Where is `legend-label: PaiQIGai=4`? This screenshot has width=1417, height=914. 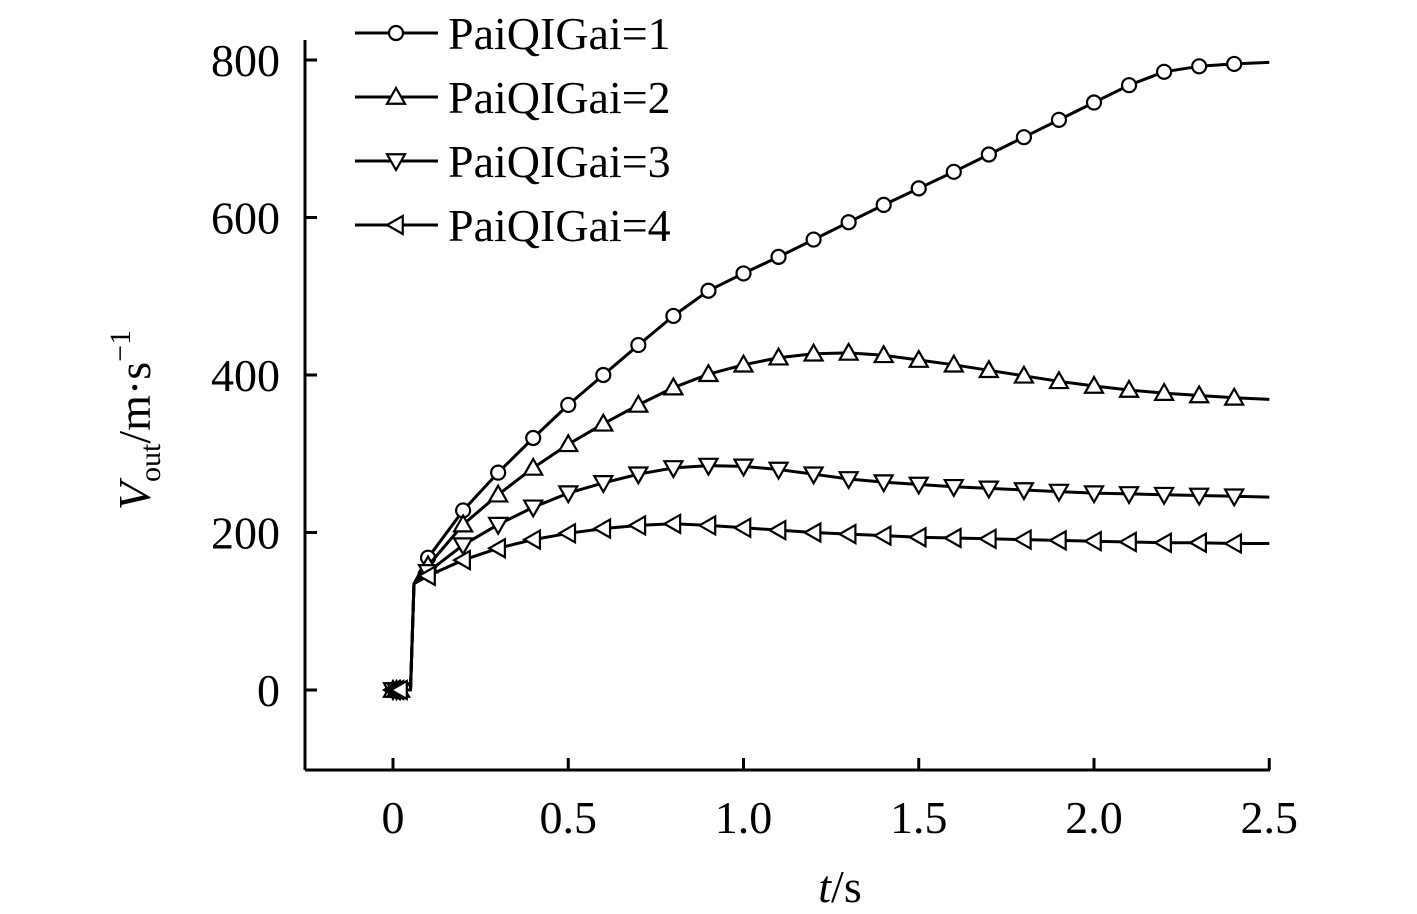 legend-label: PaiQIGai=4 is located at coordinates (559, 225).